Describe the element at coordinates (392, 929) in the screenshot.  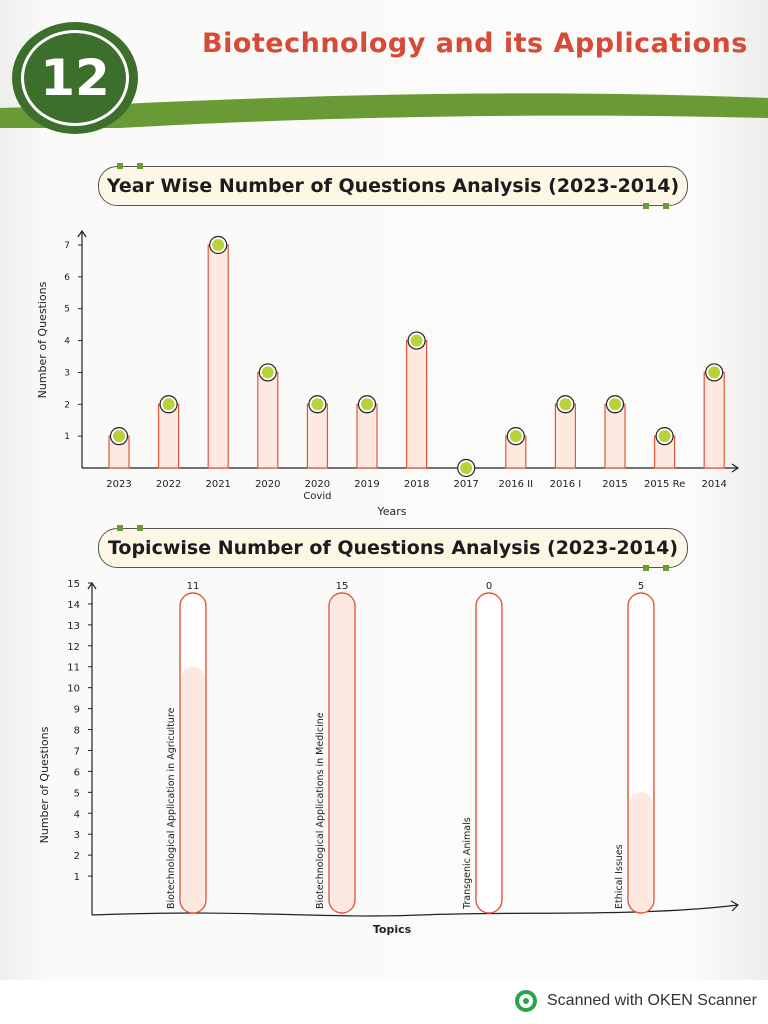
I see `x-axis-label: Topics` at that location.